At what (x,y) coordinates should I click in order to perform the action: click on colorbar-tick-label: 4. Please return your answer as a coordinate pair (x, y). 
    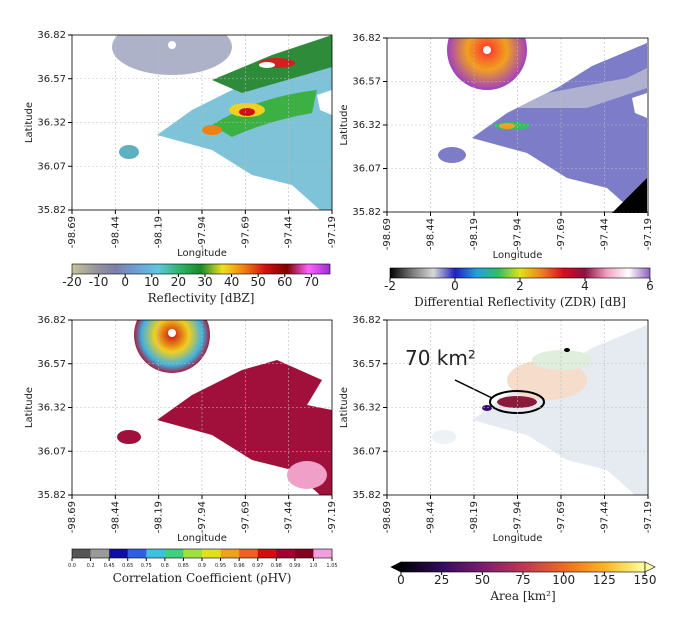
    Looking at the image, I should click on (585, 286).